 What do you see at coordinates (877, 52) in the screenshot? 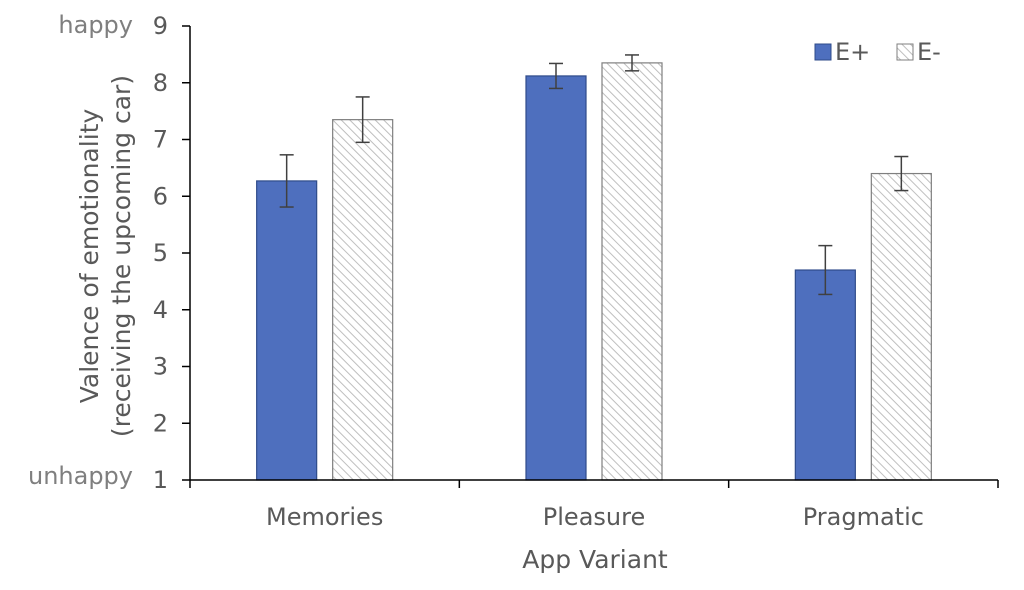
I see `legend: E+ E-` at bounding box center [877, 52].